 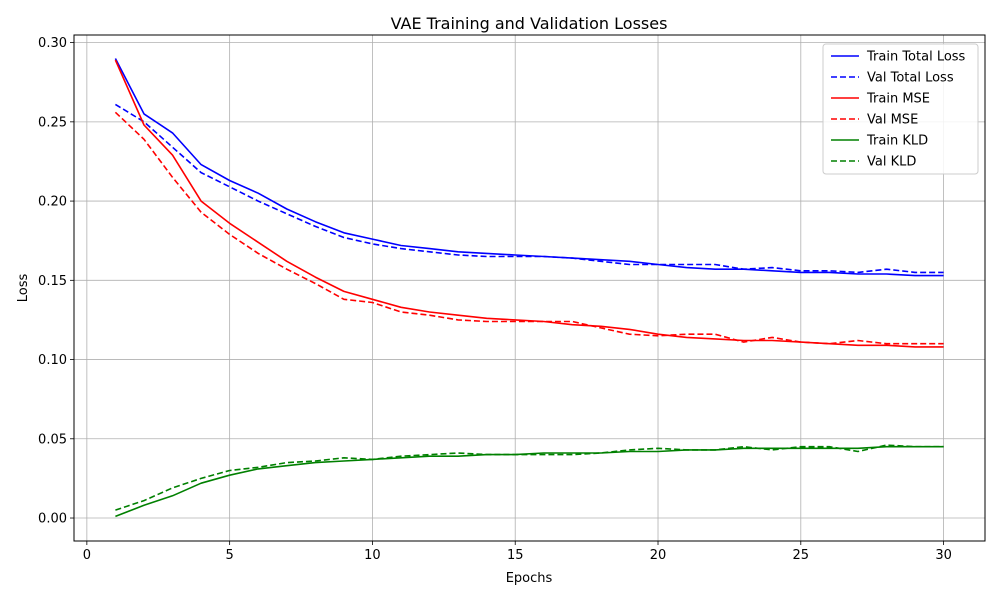 I want to click on legend-entry-label: Train KLD, so click(x=897, y=141).